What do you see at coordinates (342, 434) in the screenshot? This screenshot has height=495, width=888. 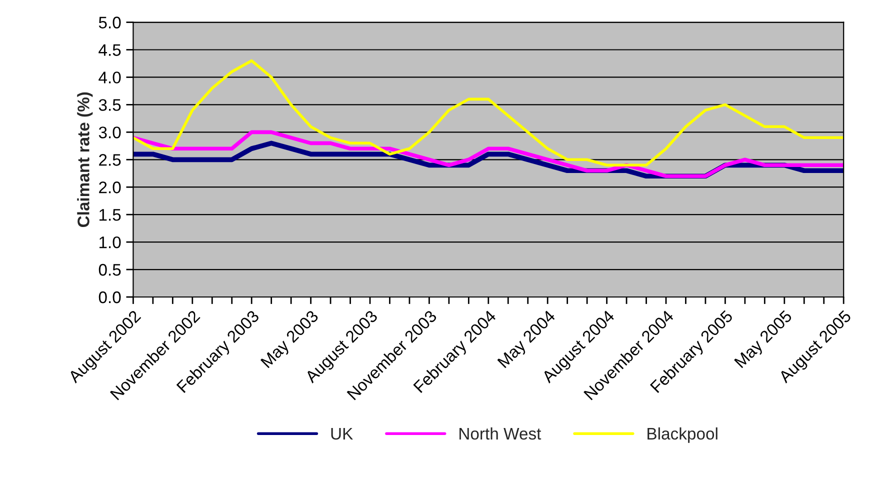 I see `legend-label: UK` at bounding box center [342, 434].